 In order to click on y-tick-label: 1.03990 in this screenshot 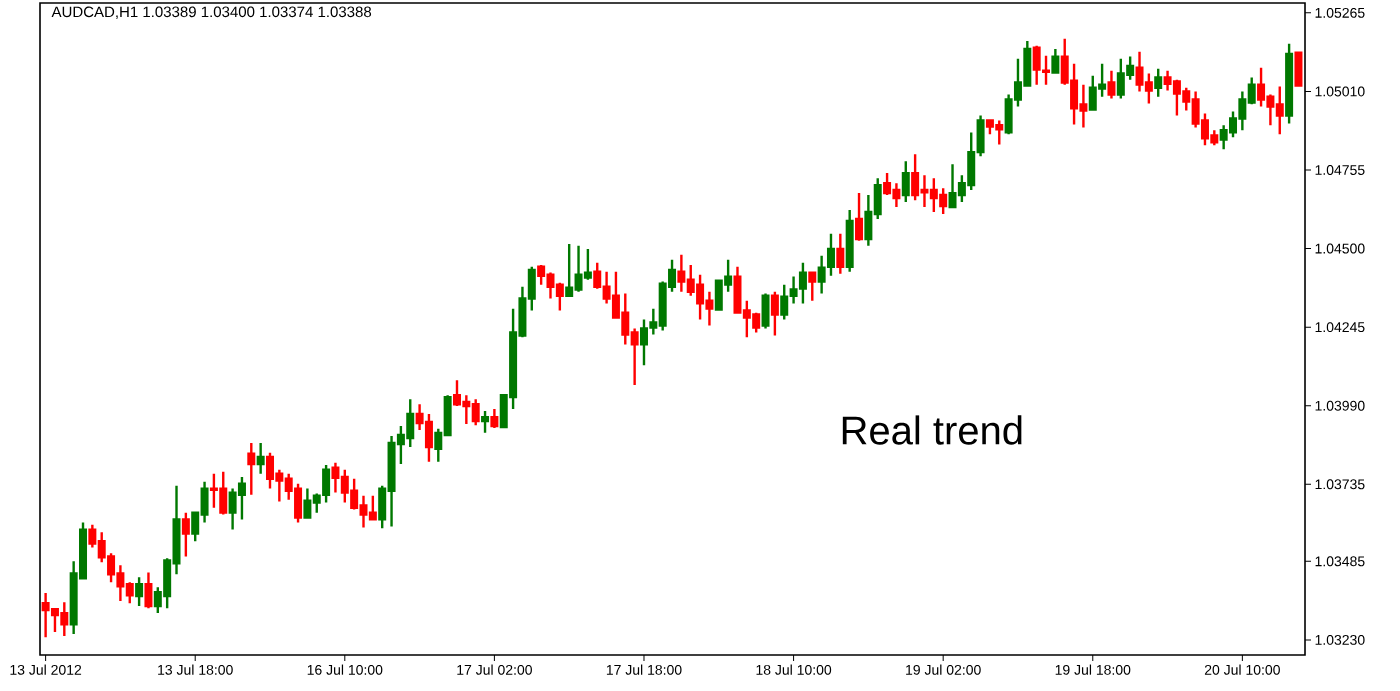, I will do `click(1340, 405)`.